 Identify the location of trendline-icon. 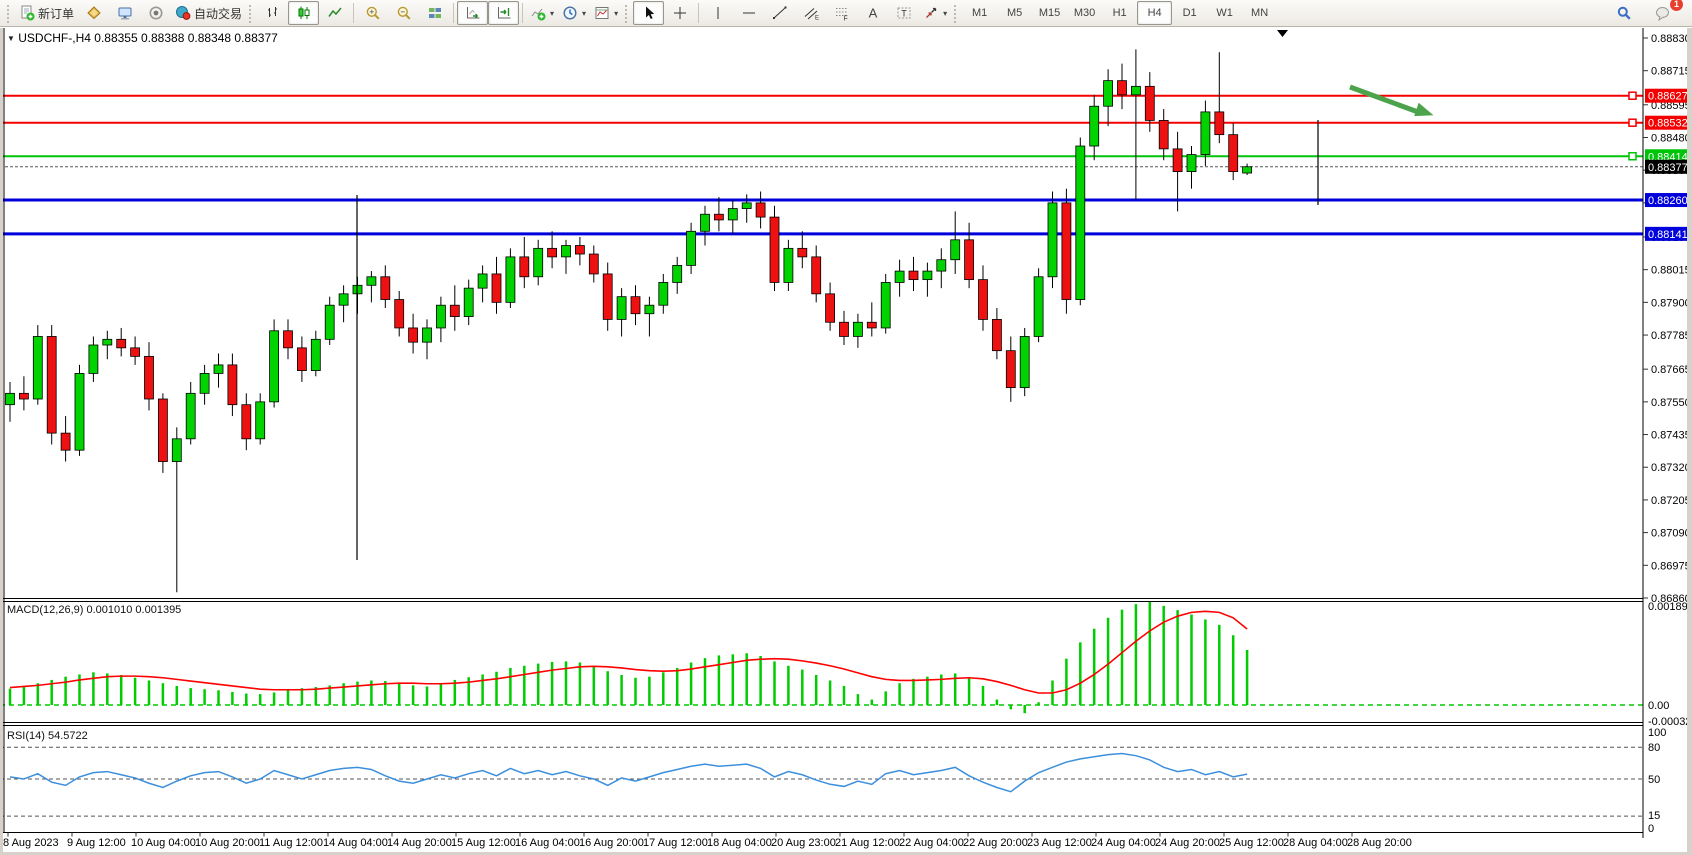
(779, 12).